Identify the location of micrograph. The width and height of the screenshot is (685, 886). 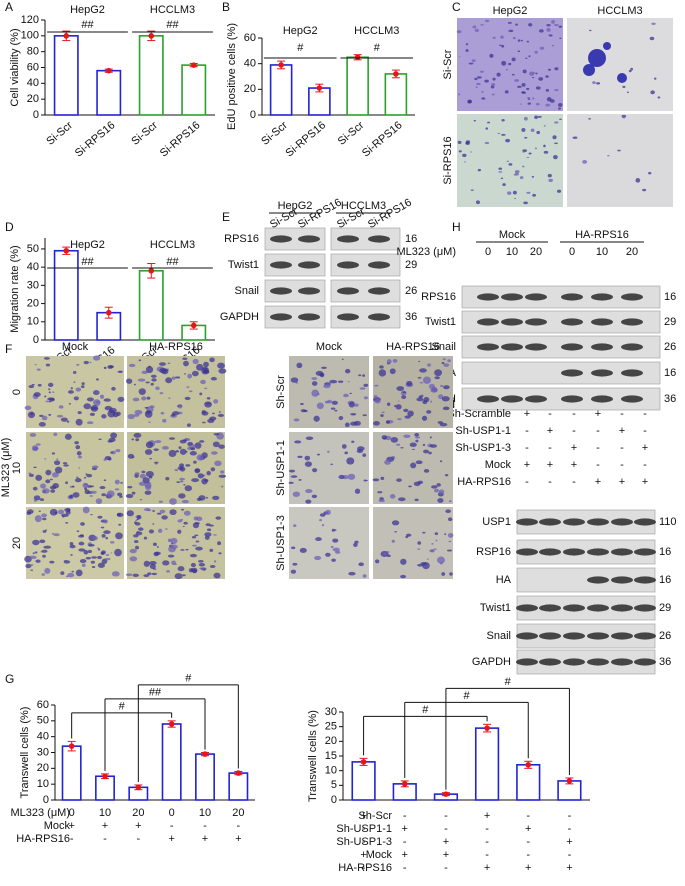
(510, 160).